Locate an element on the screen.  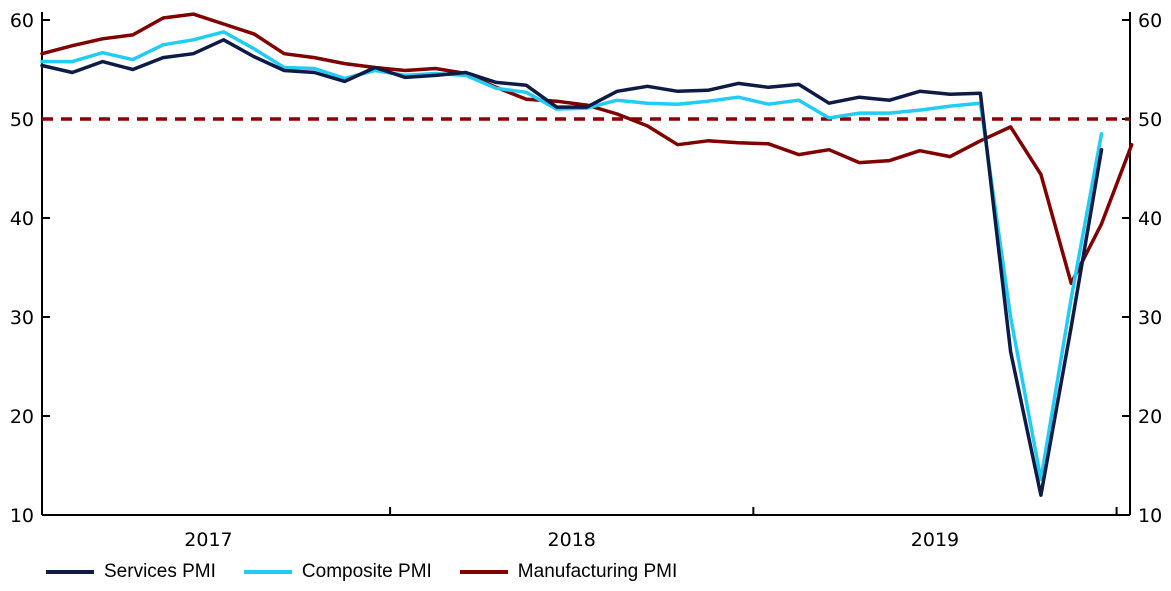
y-tick-label-left: 50 is located at coordinates (22, 120).